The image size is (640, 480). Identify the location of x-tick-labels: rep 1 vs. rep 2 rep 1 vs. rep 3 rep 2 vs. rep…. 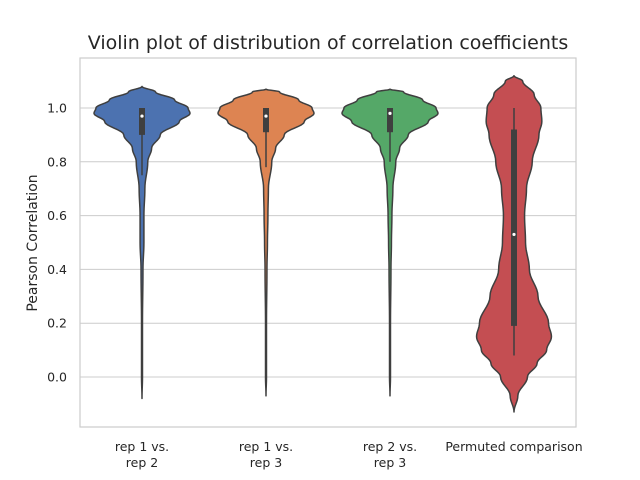
(349, 454).